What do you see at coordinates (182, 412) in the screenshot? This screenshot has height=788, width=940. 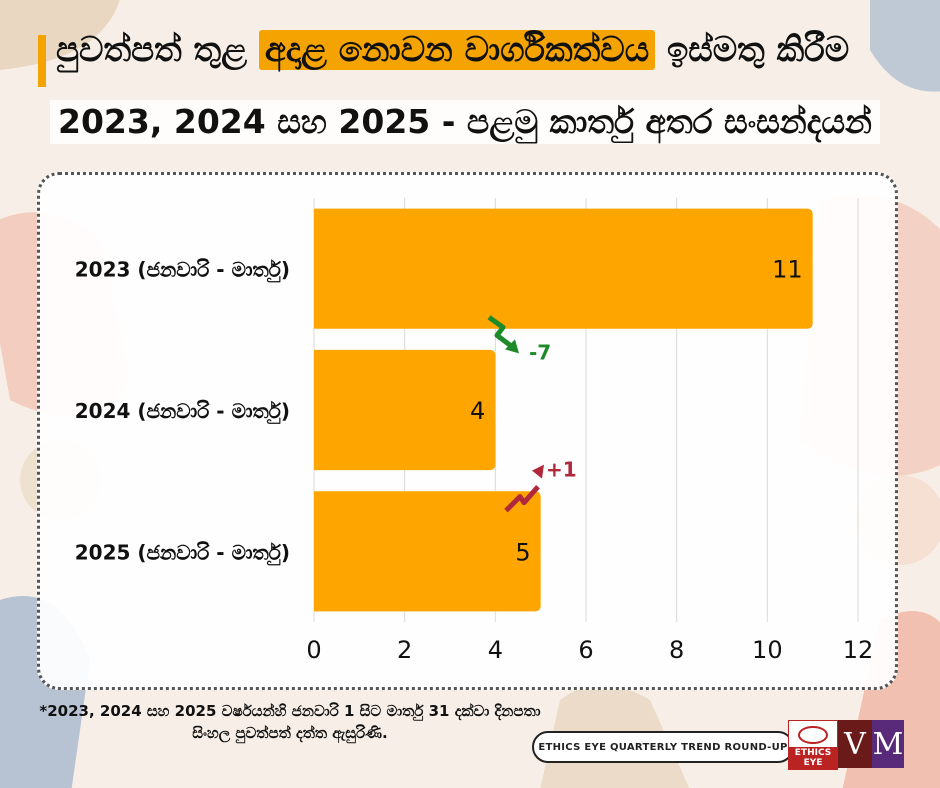 I see `category-label: 2024 (ජනවාරි - මාර්තු)` at bounding box center [182, 412].